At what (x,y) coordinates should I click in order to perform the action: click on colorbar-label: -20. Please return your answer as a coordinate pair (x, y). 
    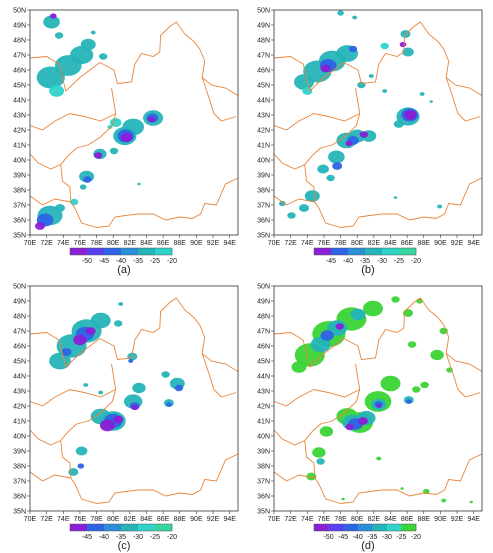
    Looking at the image, I should click on (416, 537).